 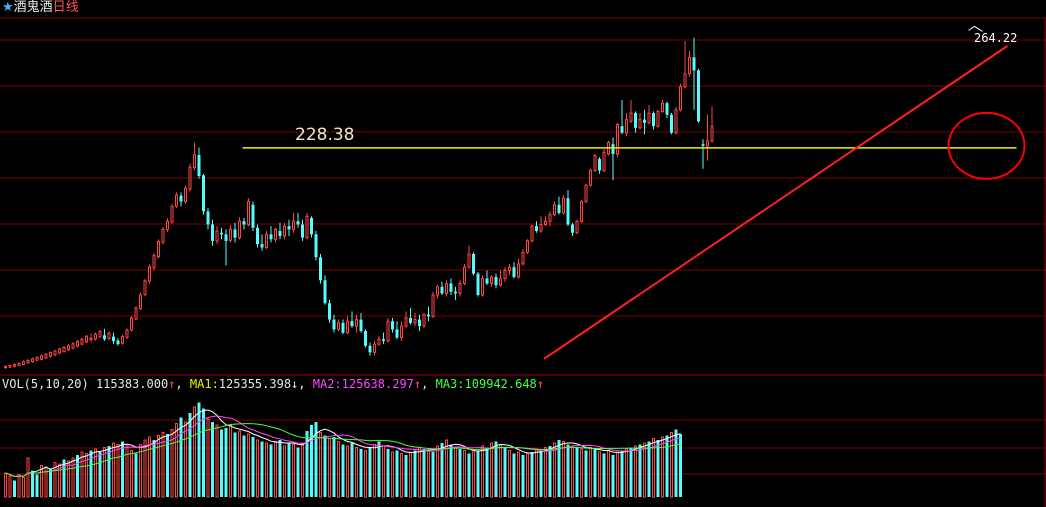 What do you see at coordinates (995, 38) in the screenshot?
I see `max-price-label: 264.22` at bounding box center [995, 38].